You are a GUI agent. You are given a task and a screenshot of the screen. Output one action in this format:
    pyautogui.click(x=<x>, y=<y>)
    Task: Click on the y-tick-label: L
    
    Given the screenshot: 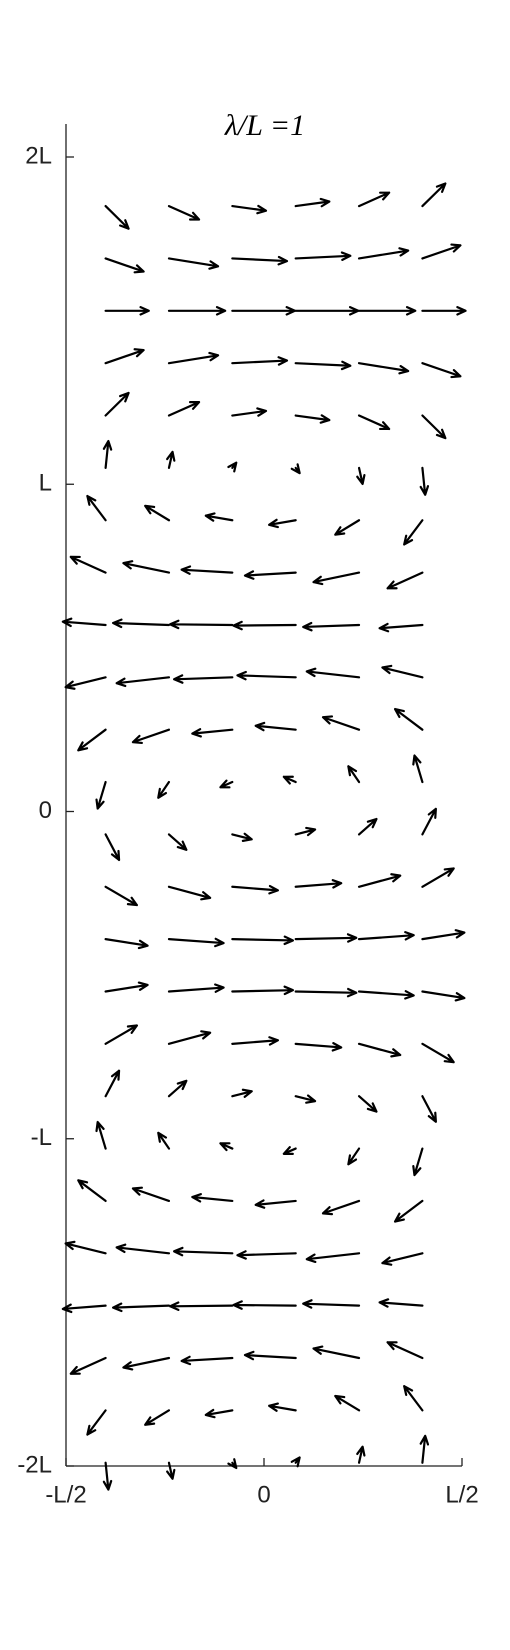 What is the action you would take?
    pyautogui.click(x=45, y=483)
    